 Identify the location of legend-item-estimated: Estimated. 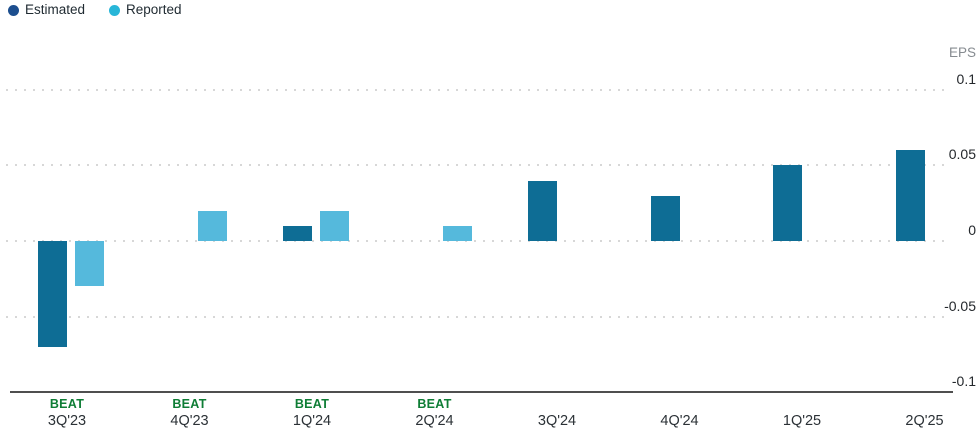
(46, 10).